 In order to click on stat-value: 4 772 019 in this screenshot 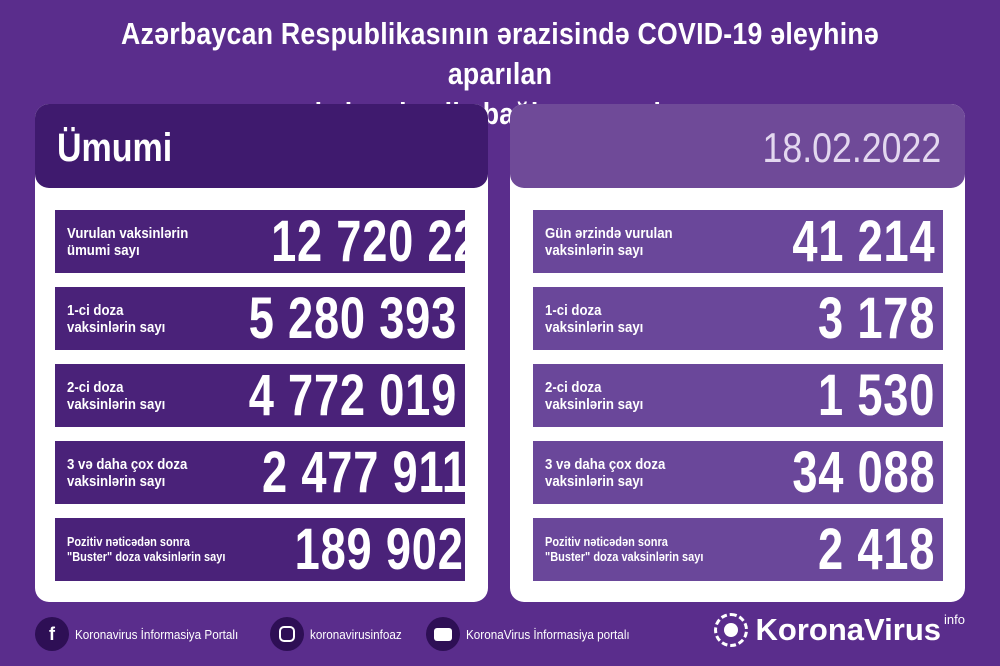, I will do `click(352, 395)`.